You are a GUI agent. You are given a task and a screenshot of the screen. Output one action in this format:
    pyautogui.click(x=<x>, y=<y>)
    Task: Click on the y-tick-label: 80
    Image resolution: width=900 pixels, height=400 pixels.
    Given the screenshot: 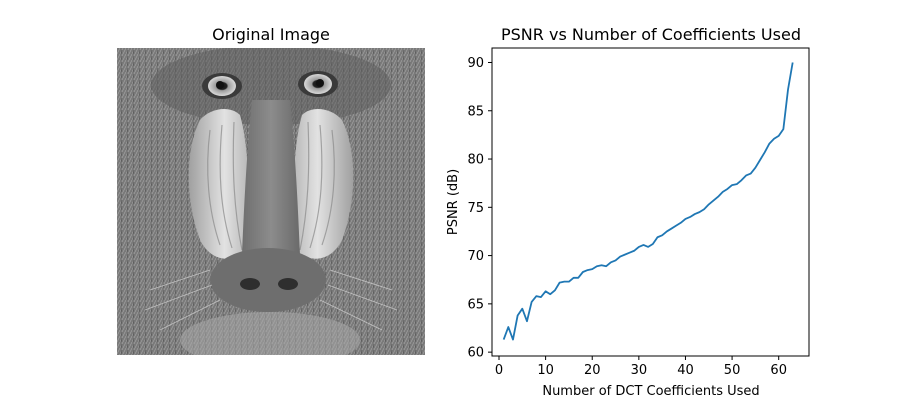 What is the action you would take?
    pyautogui.click(x=475, y=160)
    